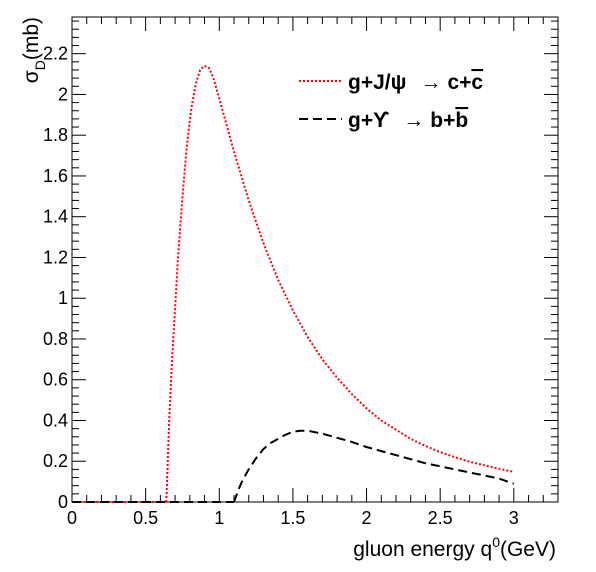 This screenshot has height=572, width=596. What do you see at coordinates (219, 518) in the screenshot?
I see `x-tick-label: 1` at bounding box center [219, 518].